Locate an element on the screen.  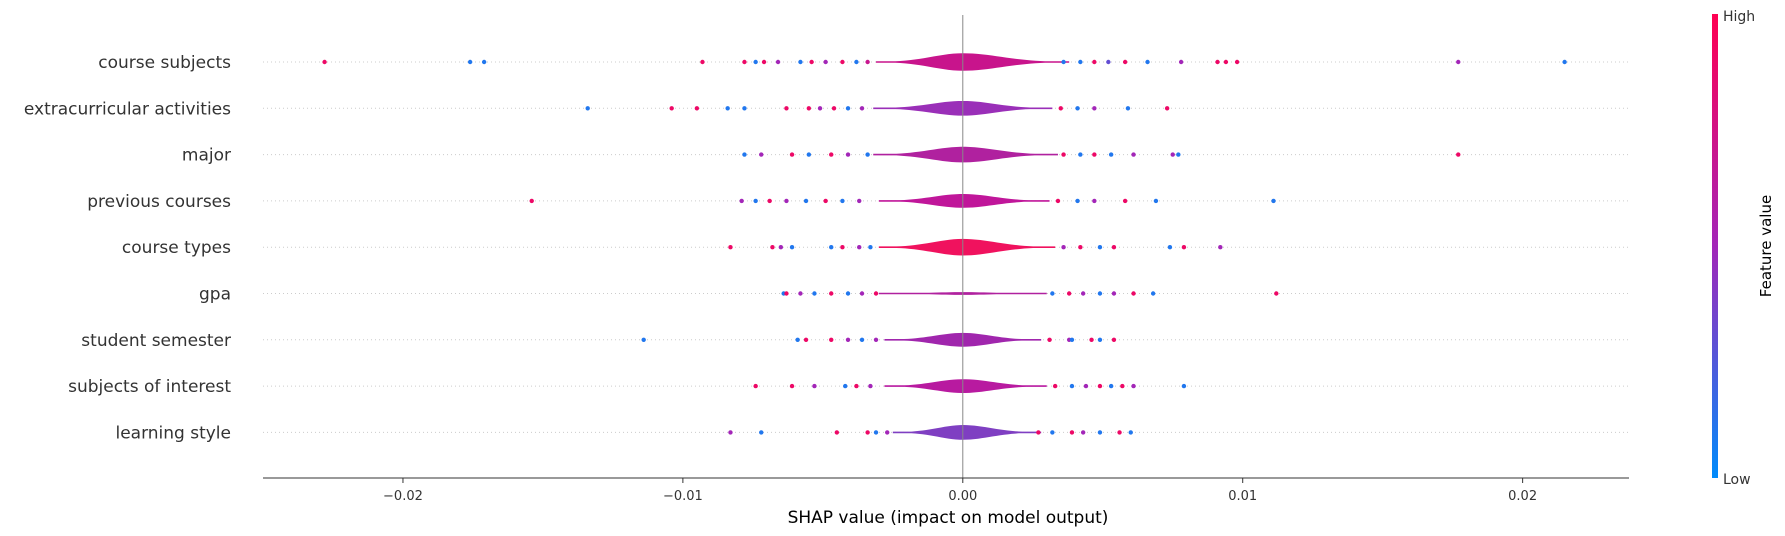
feature-row: subjects of interest is located at coordinates (848, 387).